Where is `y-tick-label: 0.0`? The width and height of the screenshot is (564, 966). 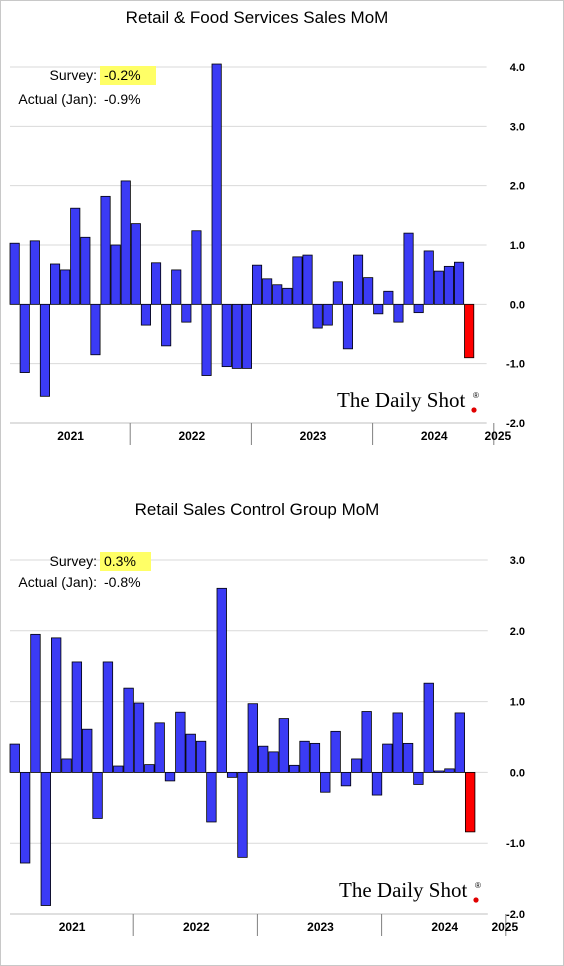 y-tick-label: 0.0 is located at coordinates (517, 773).